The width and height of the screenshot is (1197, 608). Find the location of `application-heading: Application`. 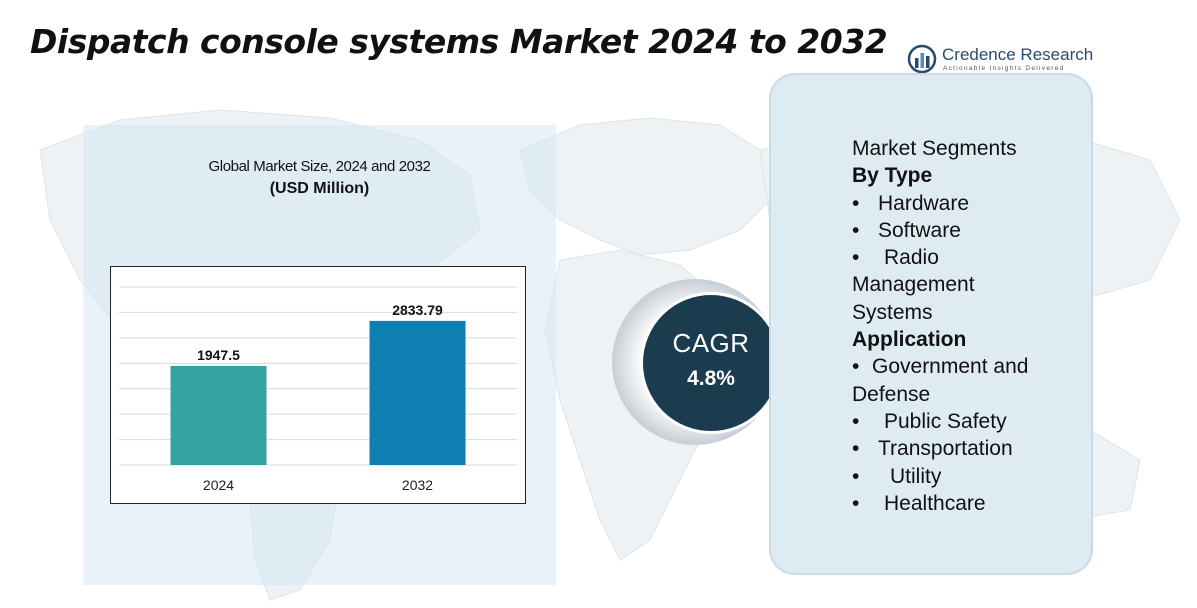

application-heading: Application is located at coordinates (909, 340).